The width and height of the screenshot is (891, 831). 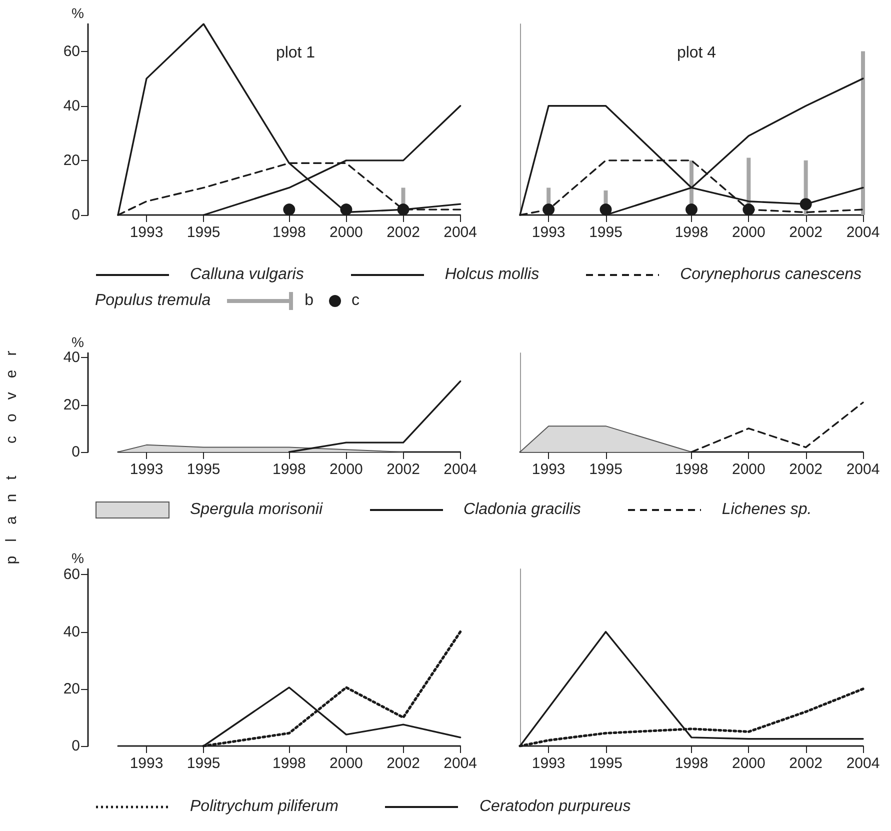 I want to click on legend-label: Lichenes sp., so click(x=767, y=510).